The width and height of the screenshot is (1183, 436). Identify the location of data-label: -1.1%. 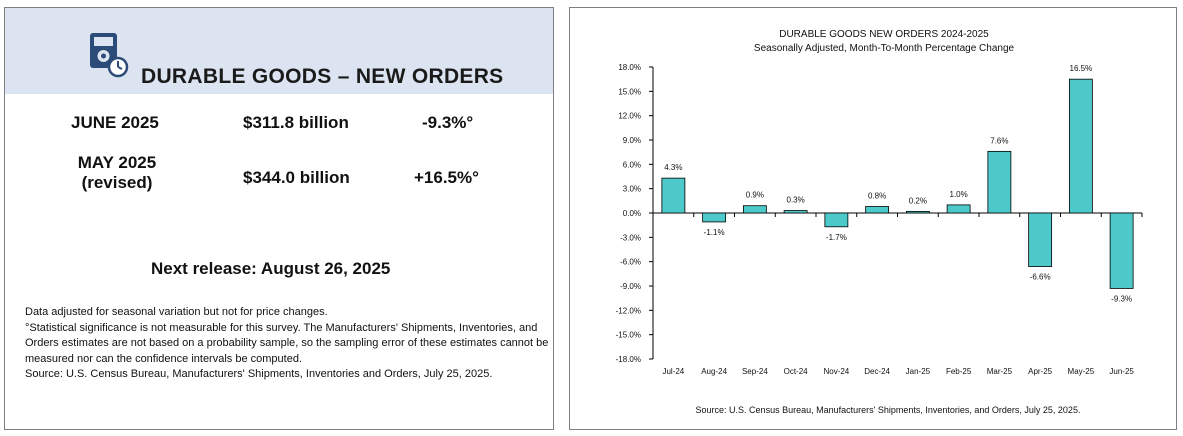
(714, 232).